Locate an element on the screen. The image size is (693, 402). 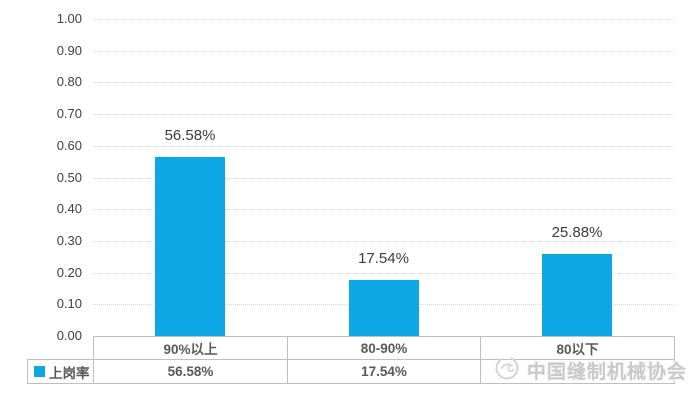
y-axis-tick-label: 0.60 is located at coordinates (69, 145).